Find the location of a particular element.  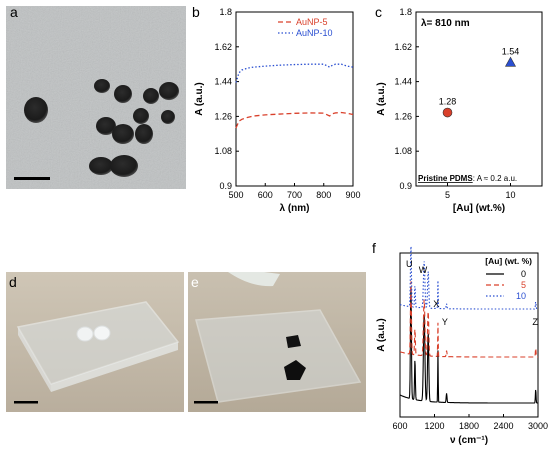

peak-label: Z is located at coordinates (535, 322).